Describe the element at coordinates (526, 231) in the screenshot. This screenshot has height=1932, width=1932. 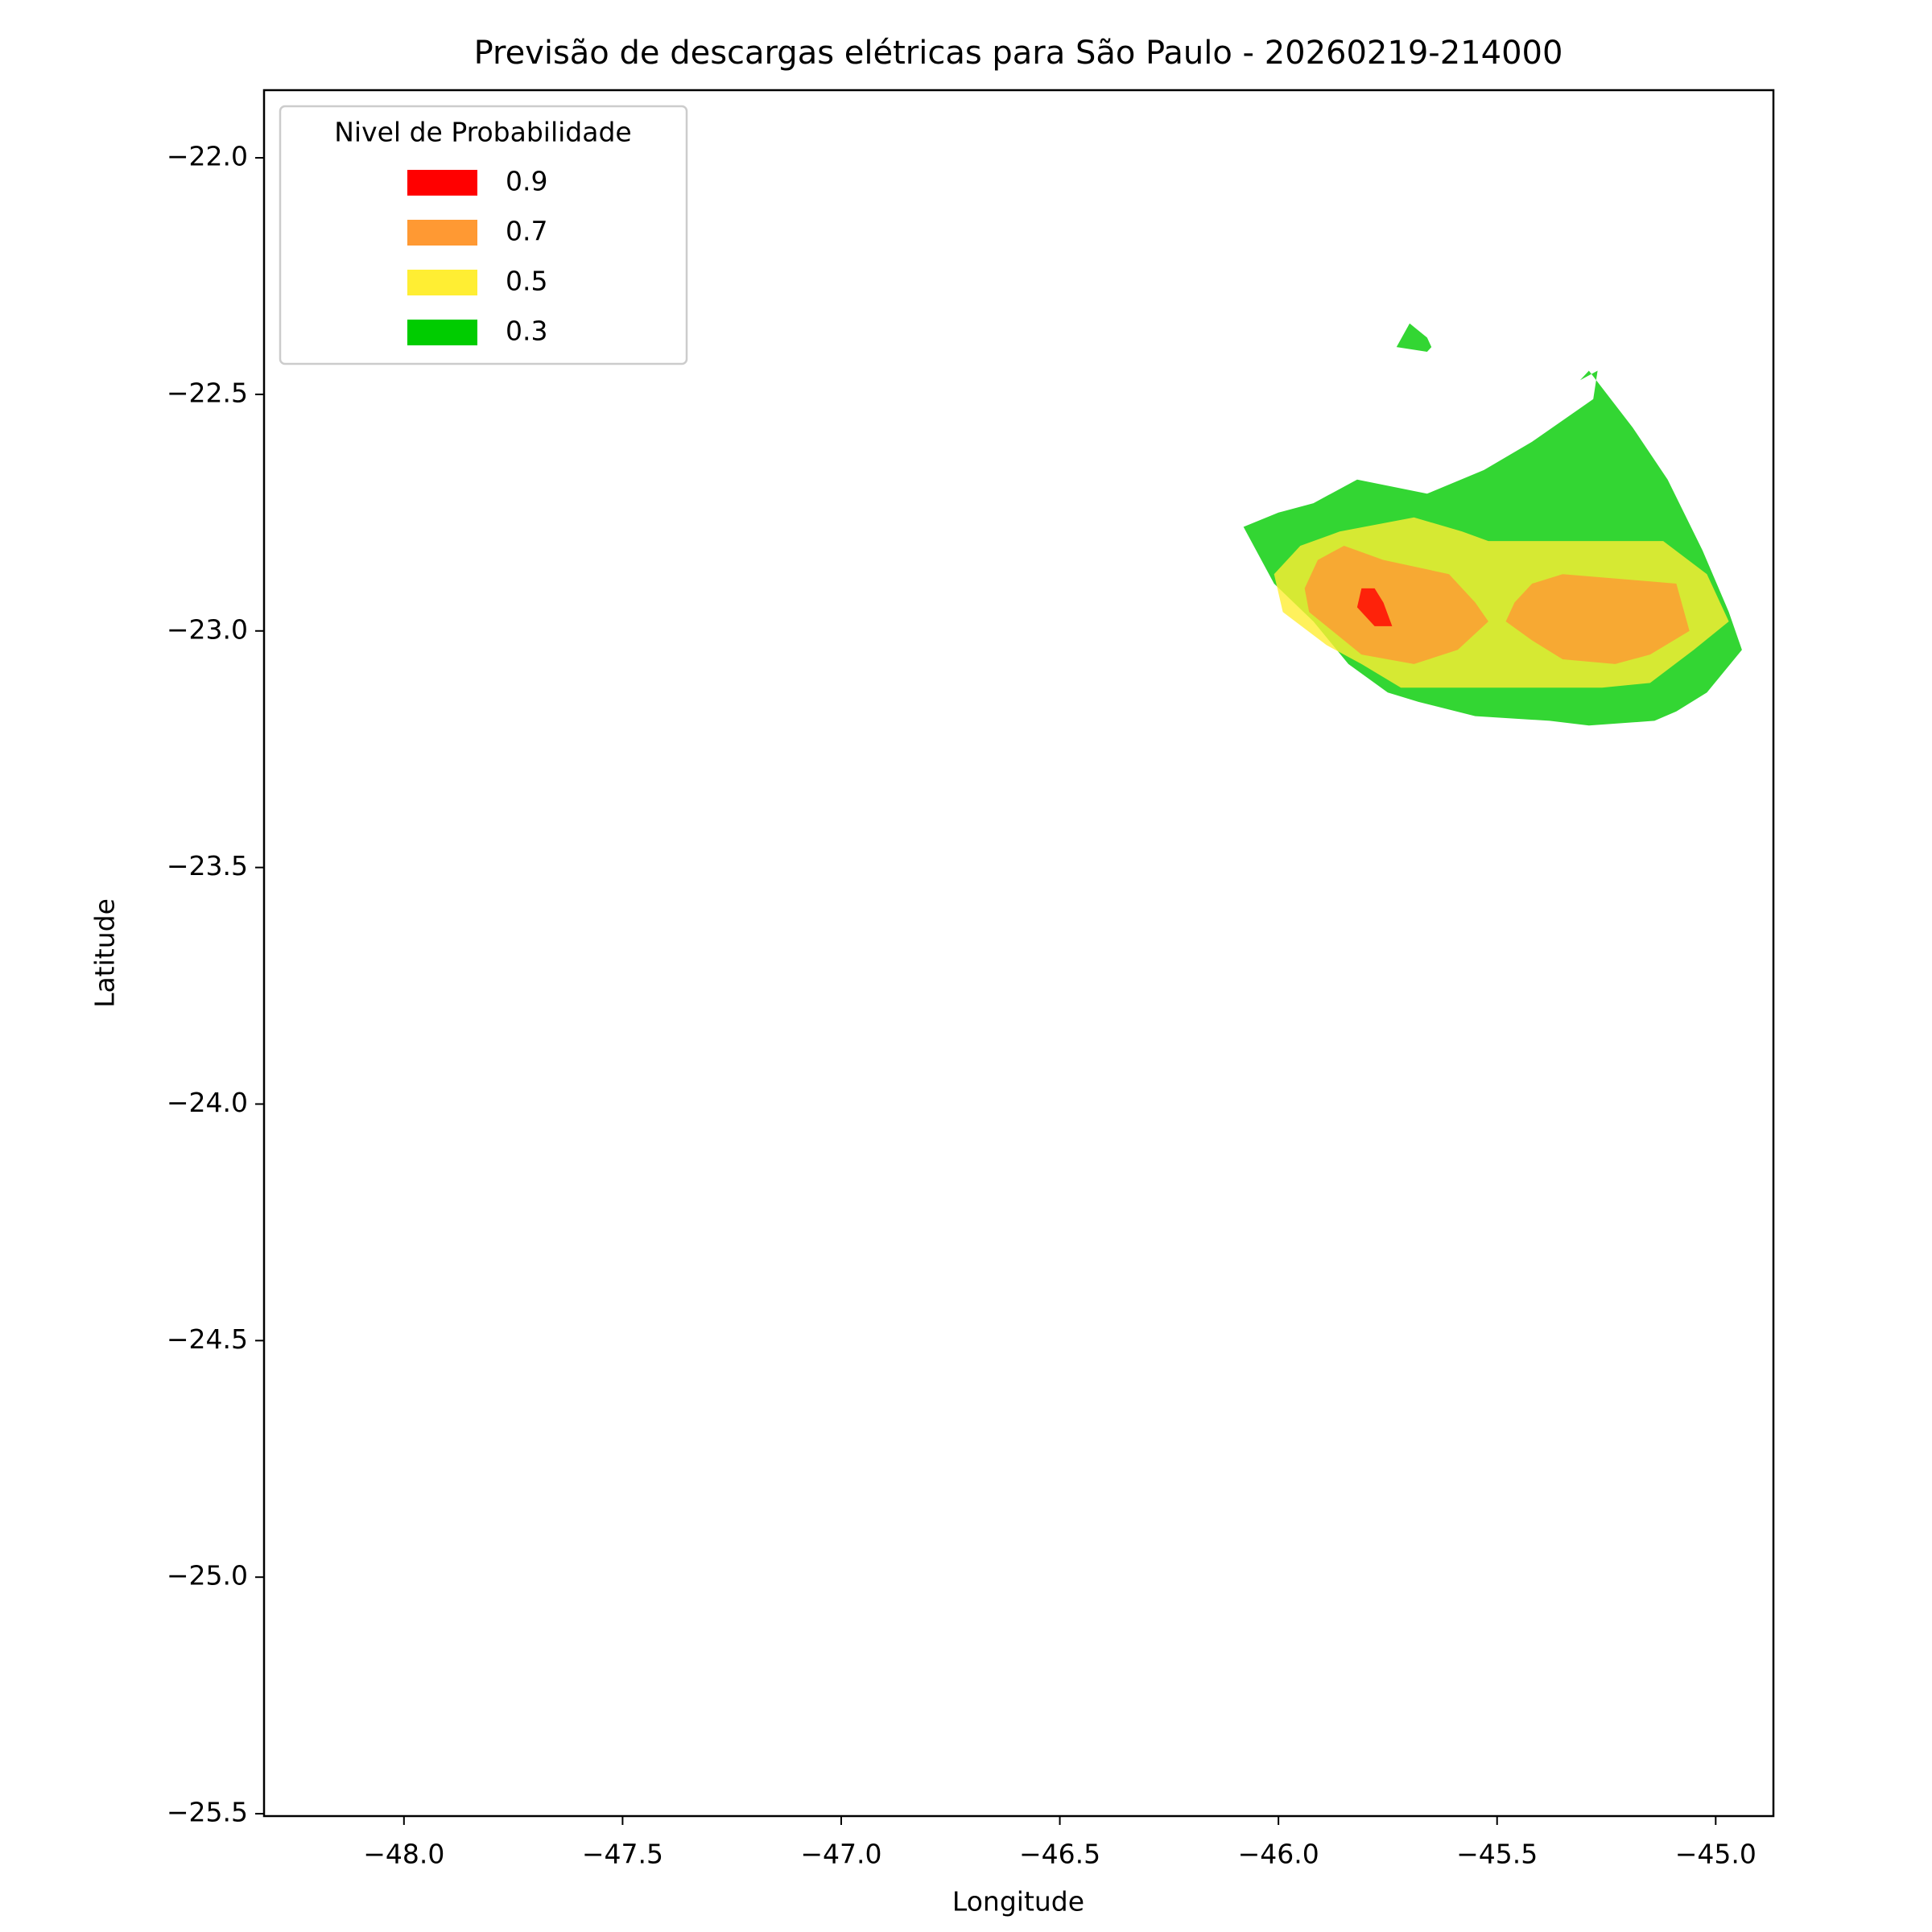
I see `legend-label: 0.7` at that location.